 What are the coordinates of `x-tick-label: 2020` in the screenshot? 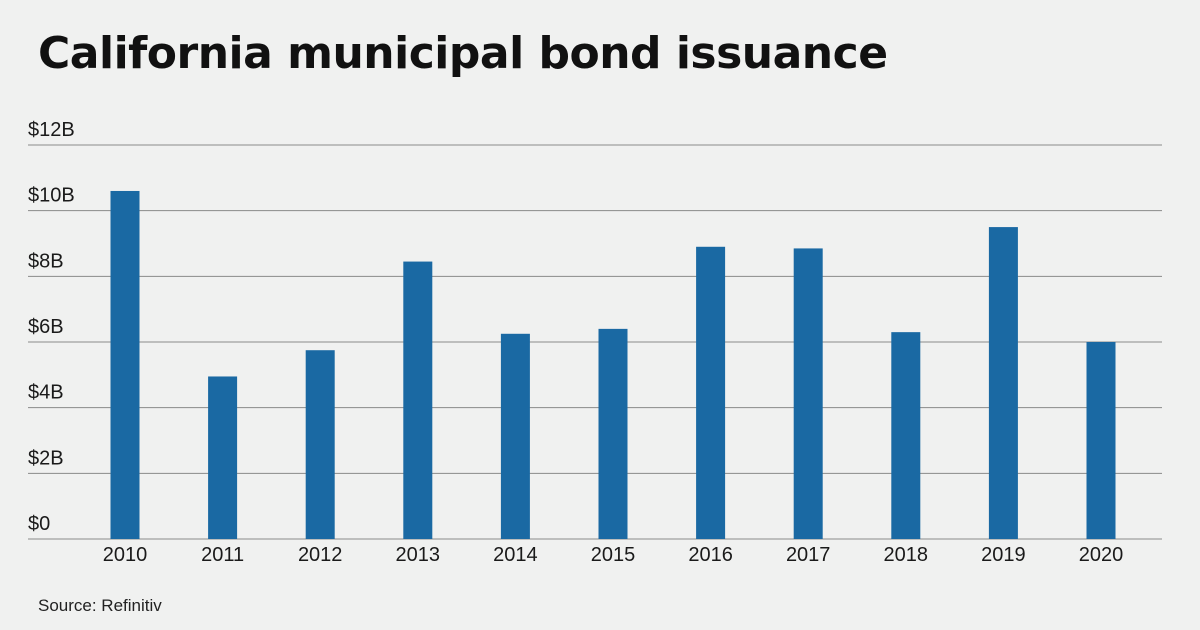 It's located at (1101, 555).